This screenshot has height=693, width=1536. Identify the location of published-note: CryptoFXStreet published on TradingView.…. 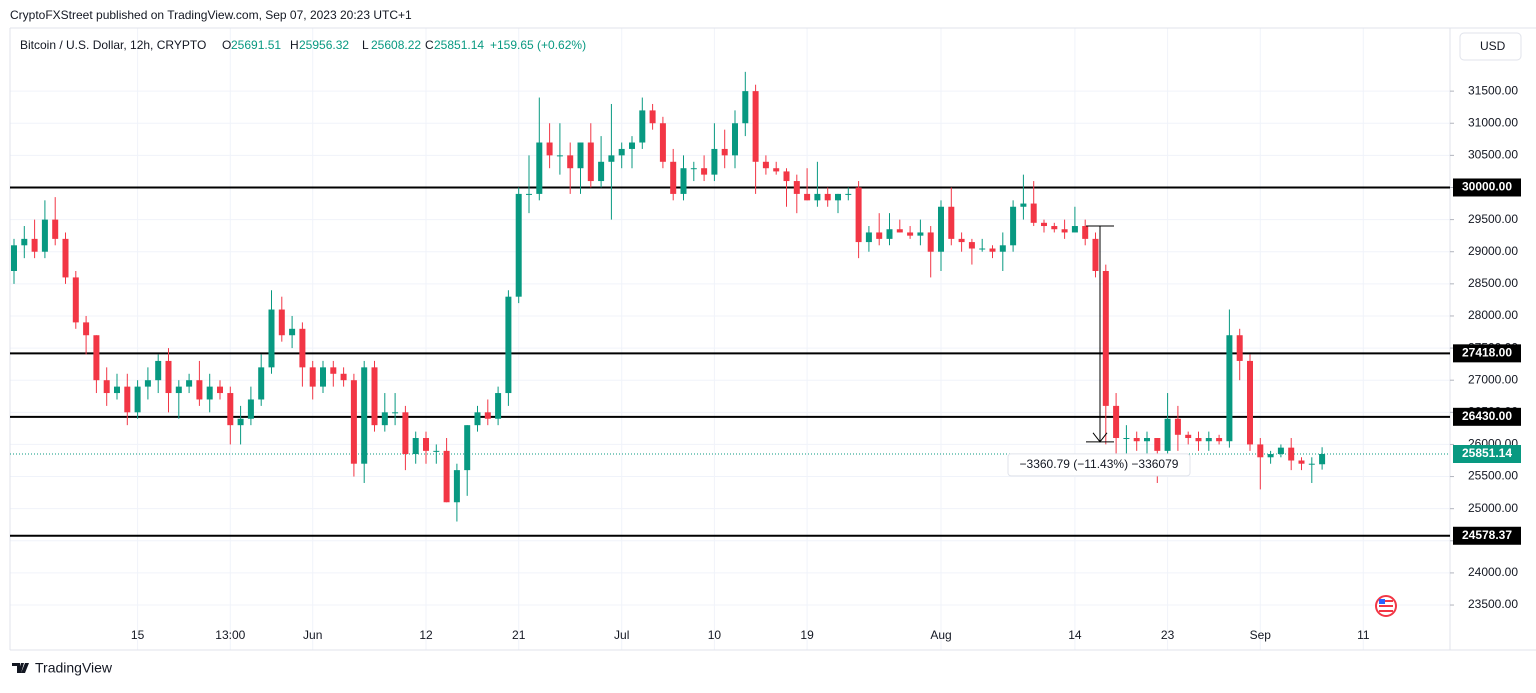
(211, 15).